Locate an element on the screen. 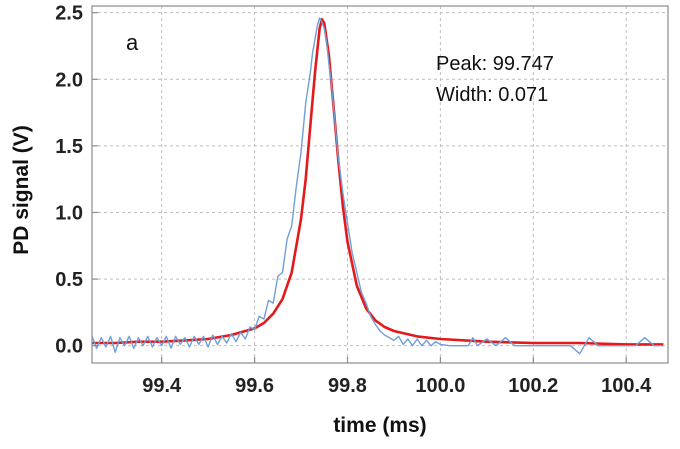  x-tick-label: 100.2 is located at coordinates (533, 386).